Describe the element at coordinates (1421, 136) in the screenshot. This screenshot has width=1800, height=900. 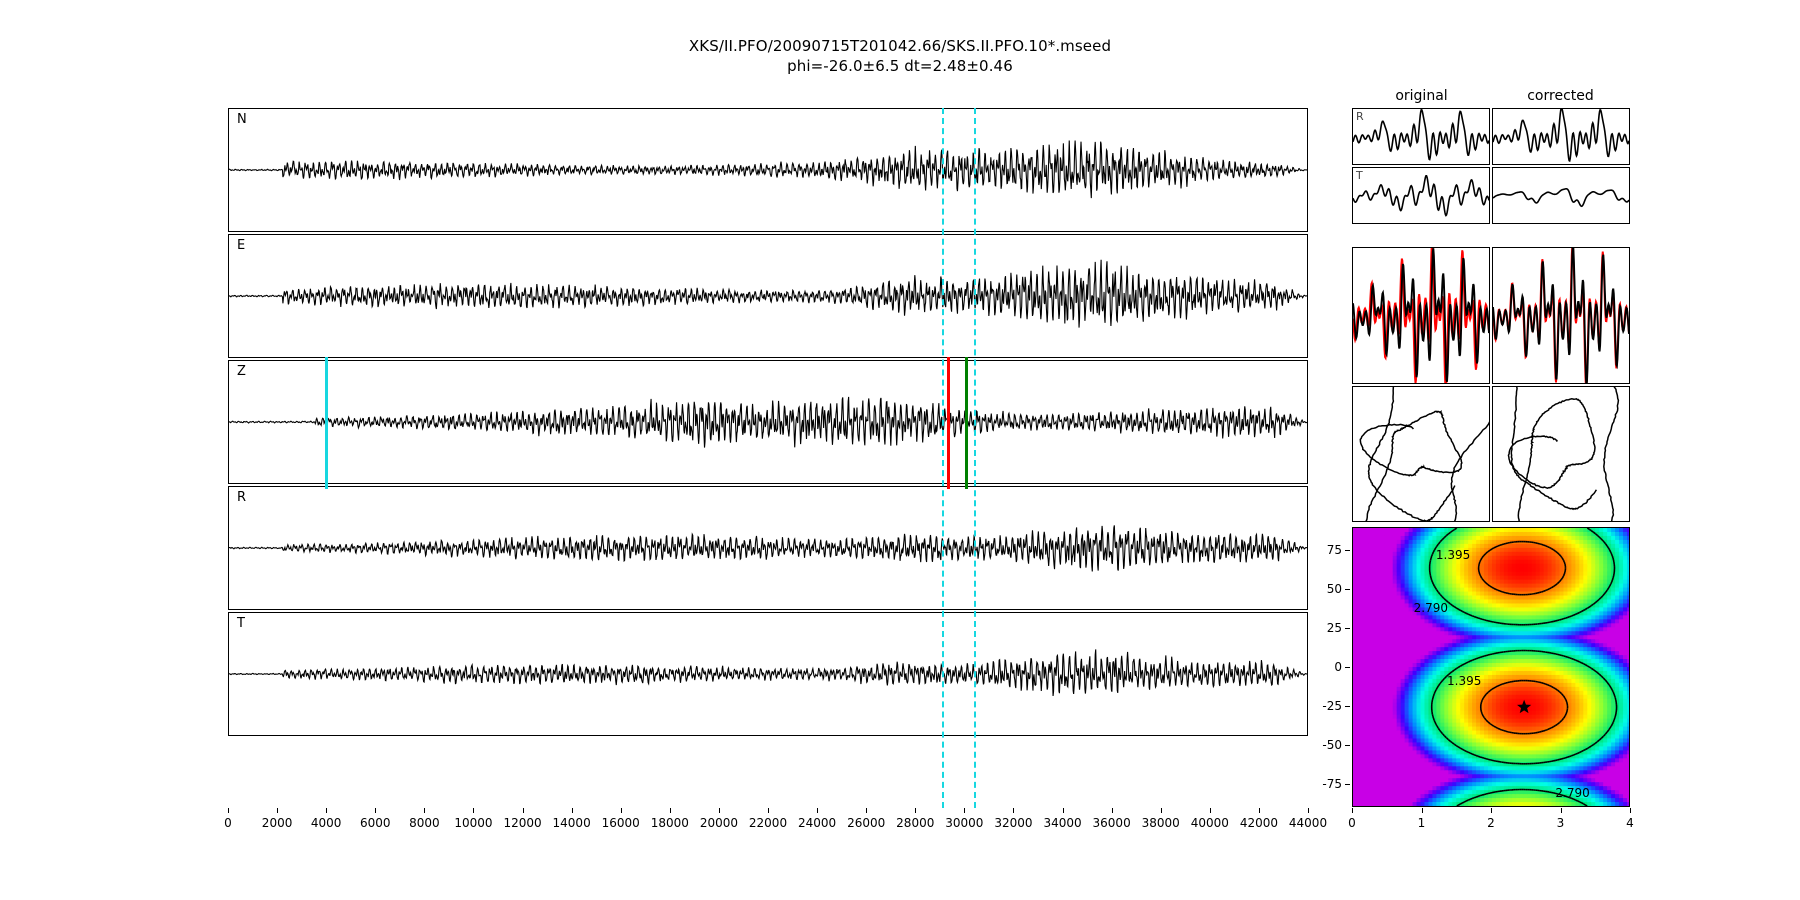
I see `mini-panel-original-R: R` at that location.